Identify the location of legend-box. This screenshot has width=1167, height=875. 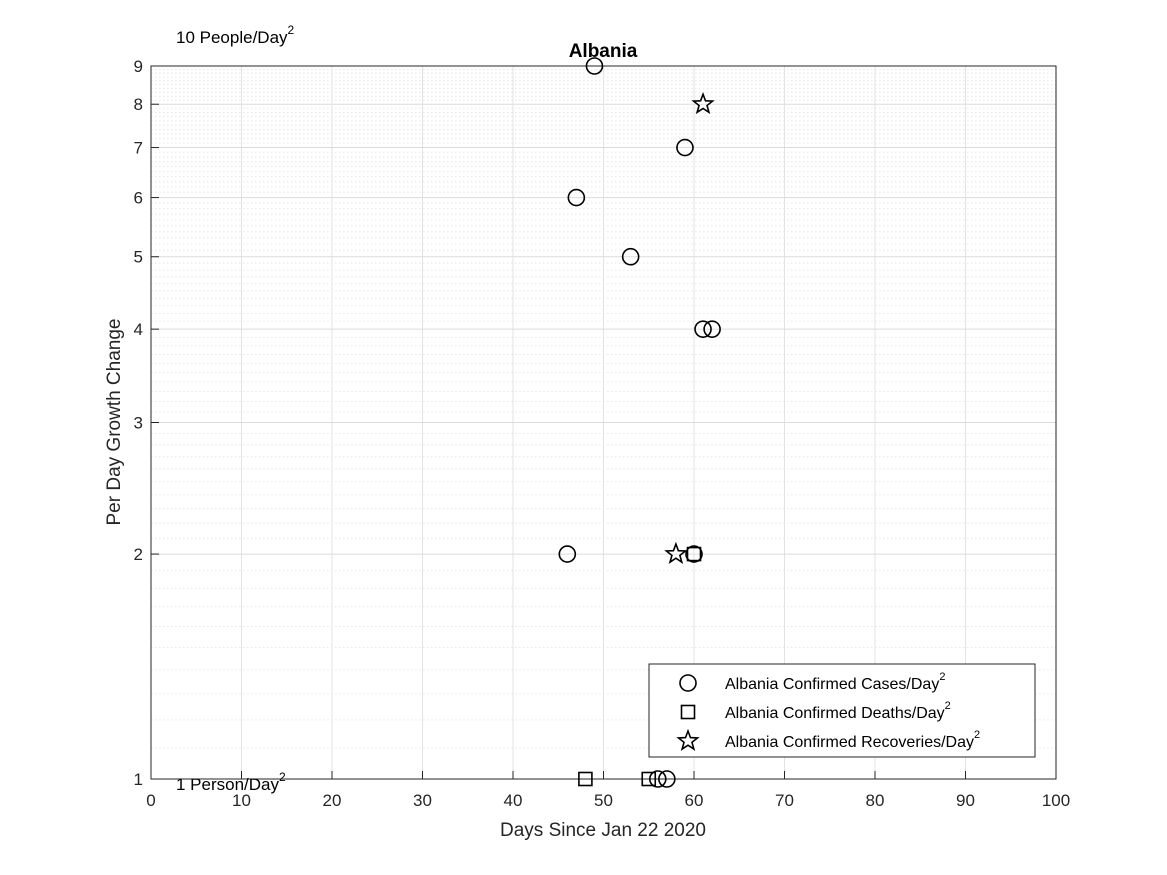
(842, 710).